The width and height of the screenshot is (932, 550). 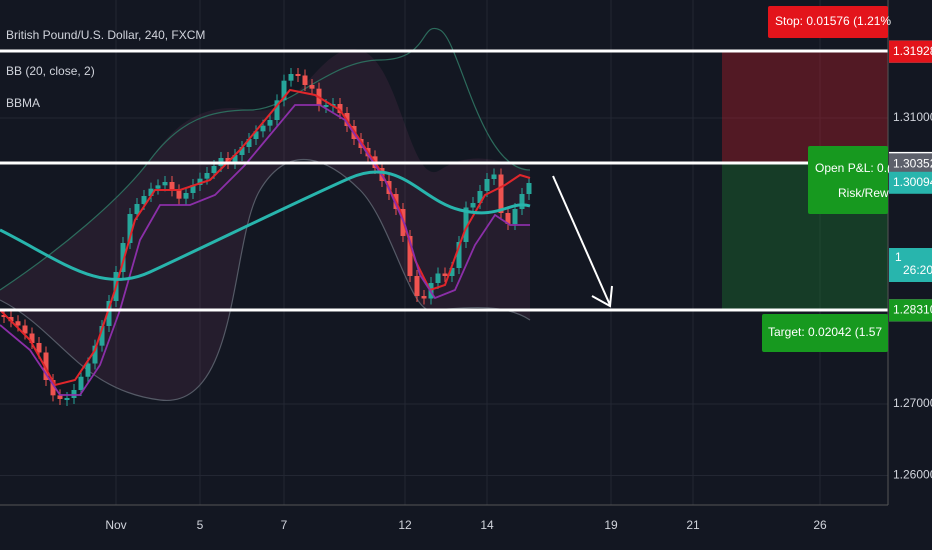 I want to click on countdown-box, so click(x=910, y=265).